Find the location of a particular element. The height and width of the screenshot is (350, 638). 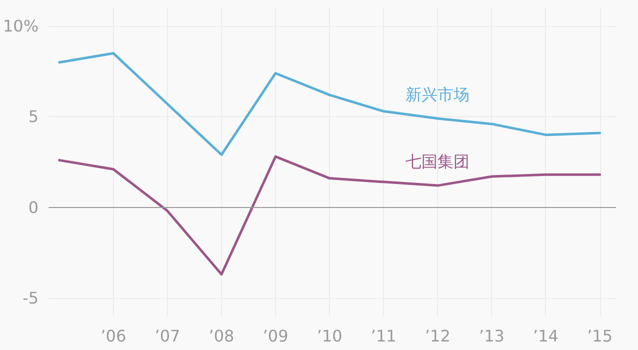

y-tick-label: 5 is located at coordinates (33, 116).